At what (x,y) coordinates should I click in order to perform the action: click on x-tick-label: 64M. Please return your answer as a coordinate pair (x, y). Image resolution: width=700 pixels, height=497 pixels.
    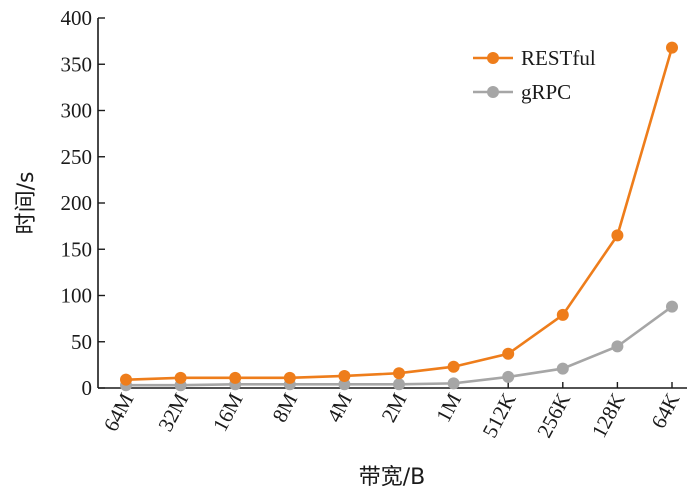
    Looking at the image, I should click on (119, 412).